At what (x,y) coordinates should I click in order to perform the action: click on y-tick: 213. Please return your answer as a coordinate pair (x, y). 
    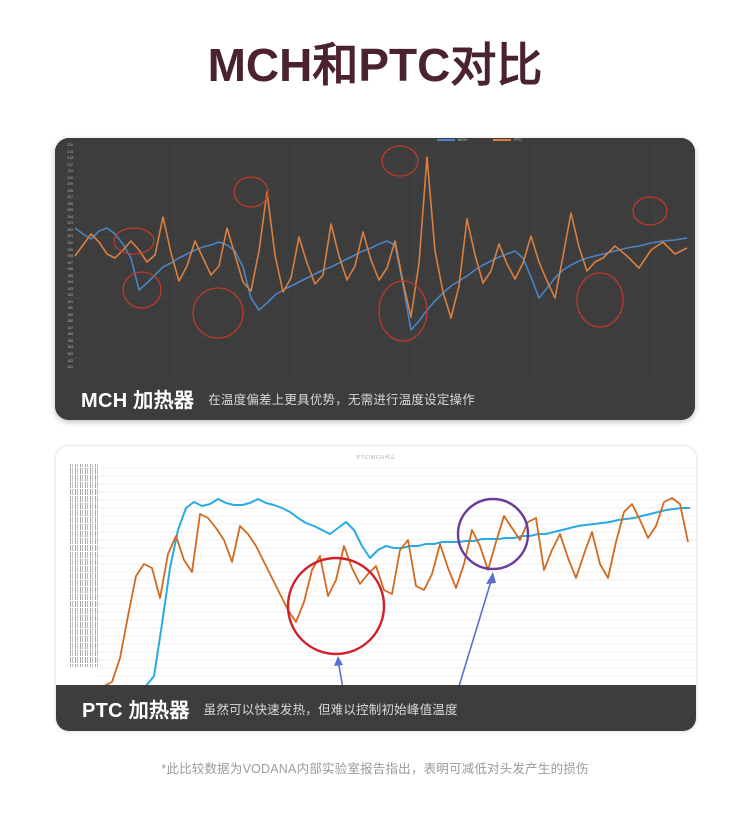
    Looking at the image, I should click on (70, 158).